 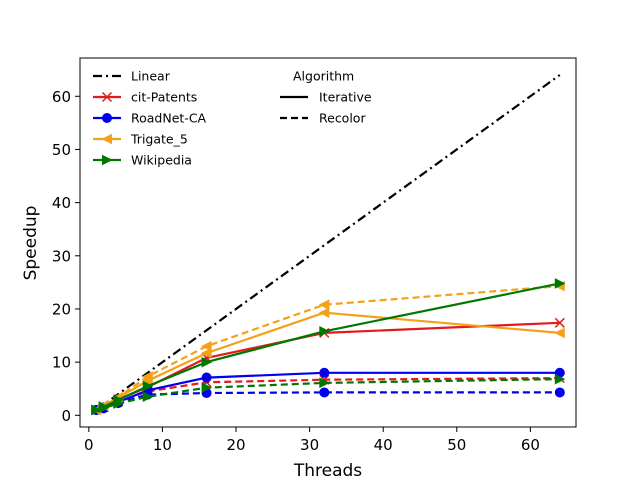 I want to click on y-axis-label: Speedup, so click(x=31, y=243).